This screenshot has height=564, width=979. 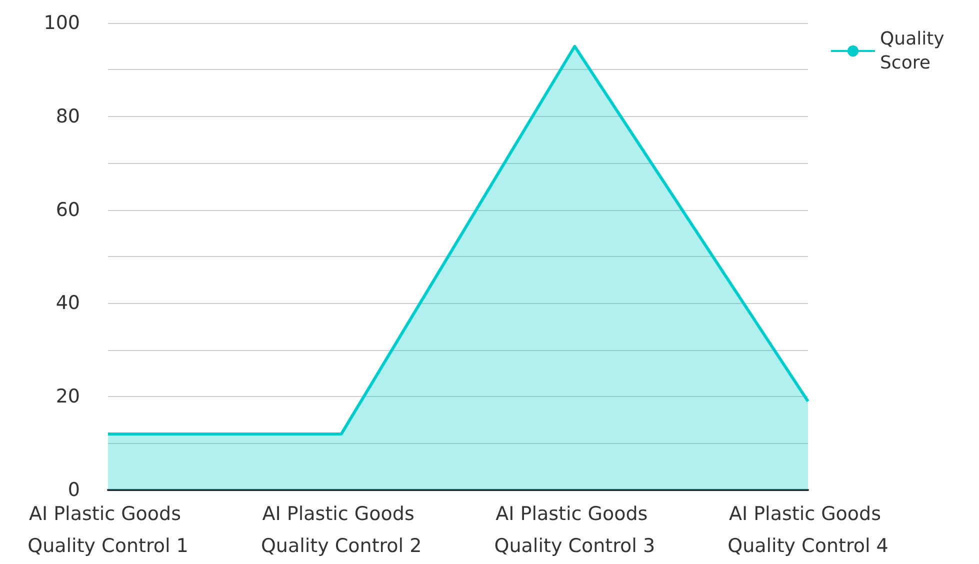 What do you see at coordinates (68, 303) in the screenshot?
I see `y-tick-label: 40` at bounding box center [68, 303].